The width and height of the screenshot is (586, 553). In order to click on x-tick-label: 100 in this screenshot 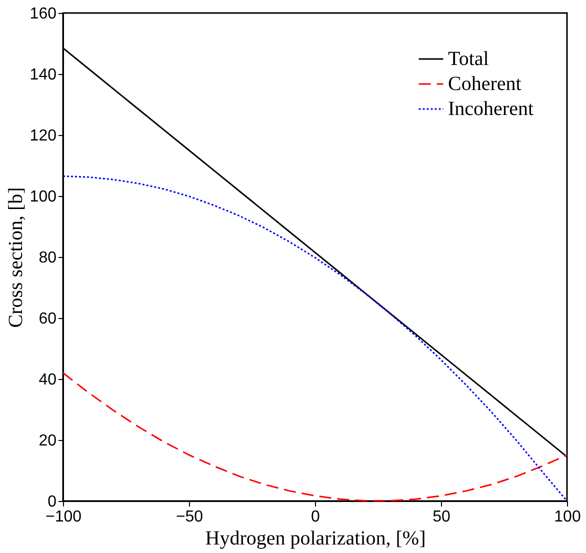, I will do `click(567, 517)`.